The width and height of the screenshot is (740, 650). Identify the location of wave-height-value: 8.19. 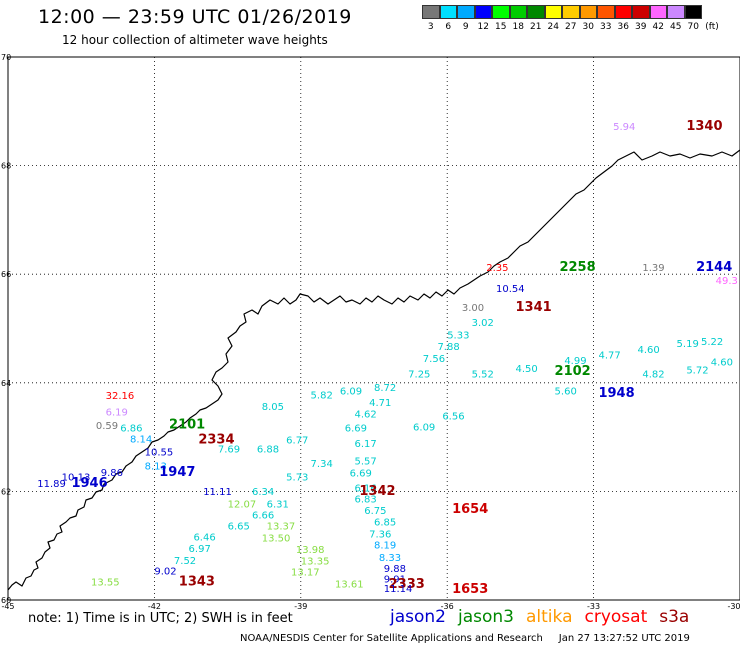
(385, 545).